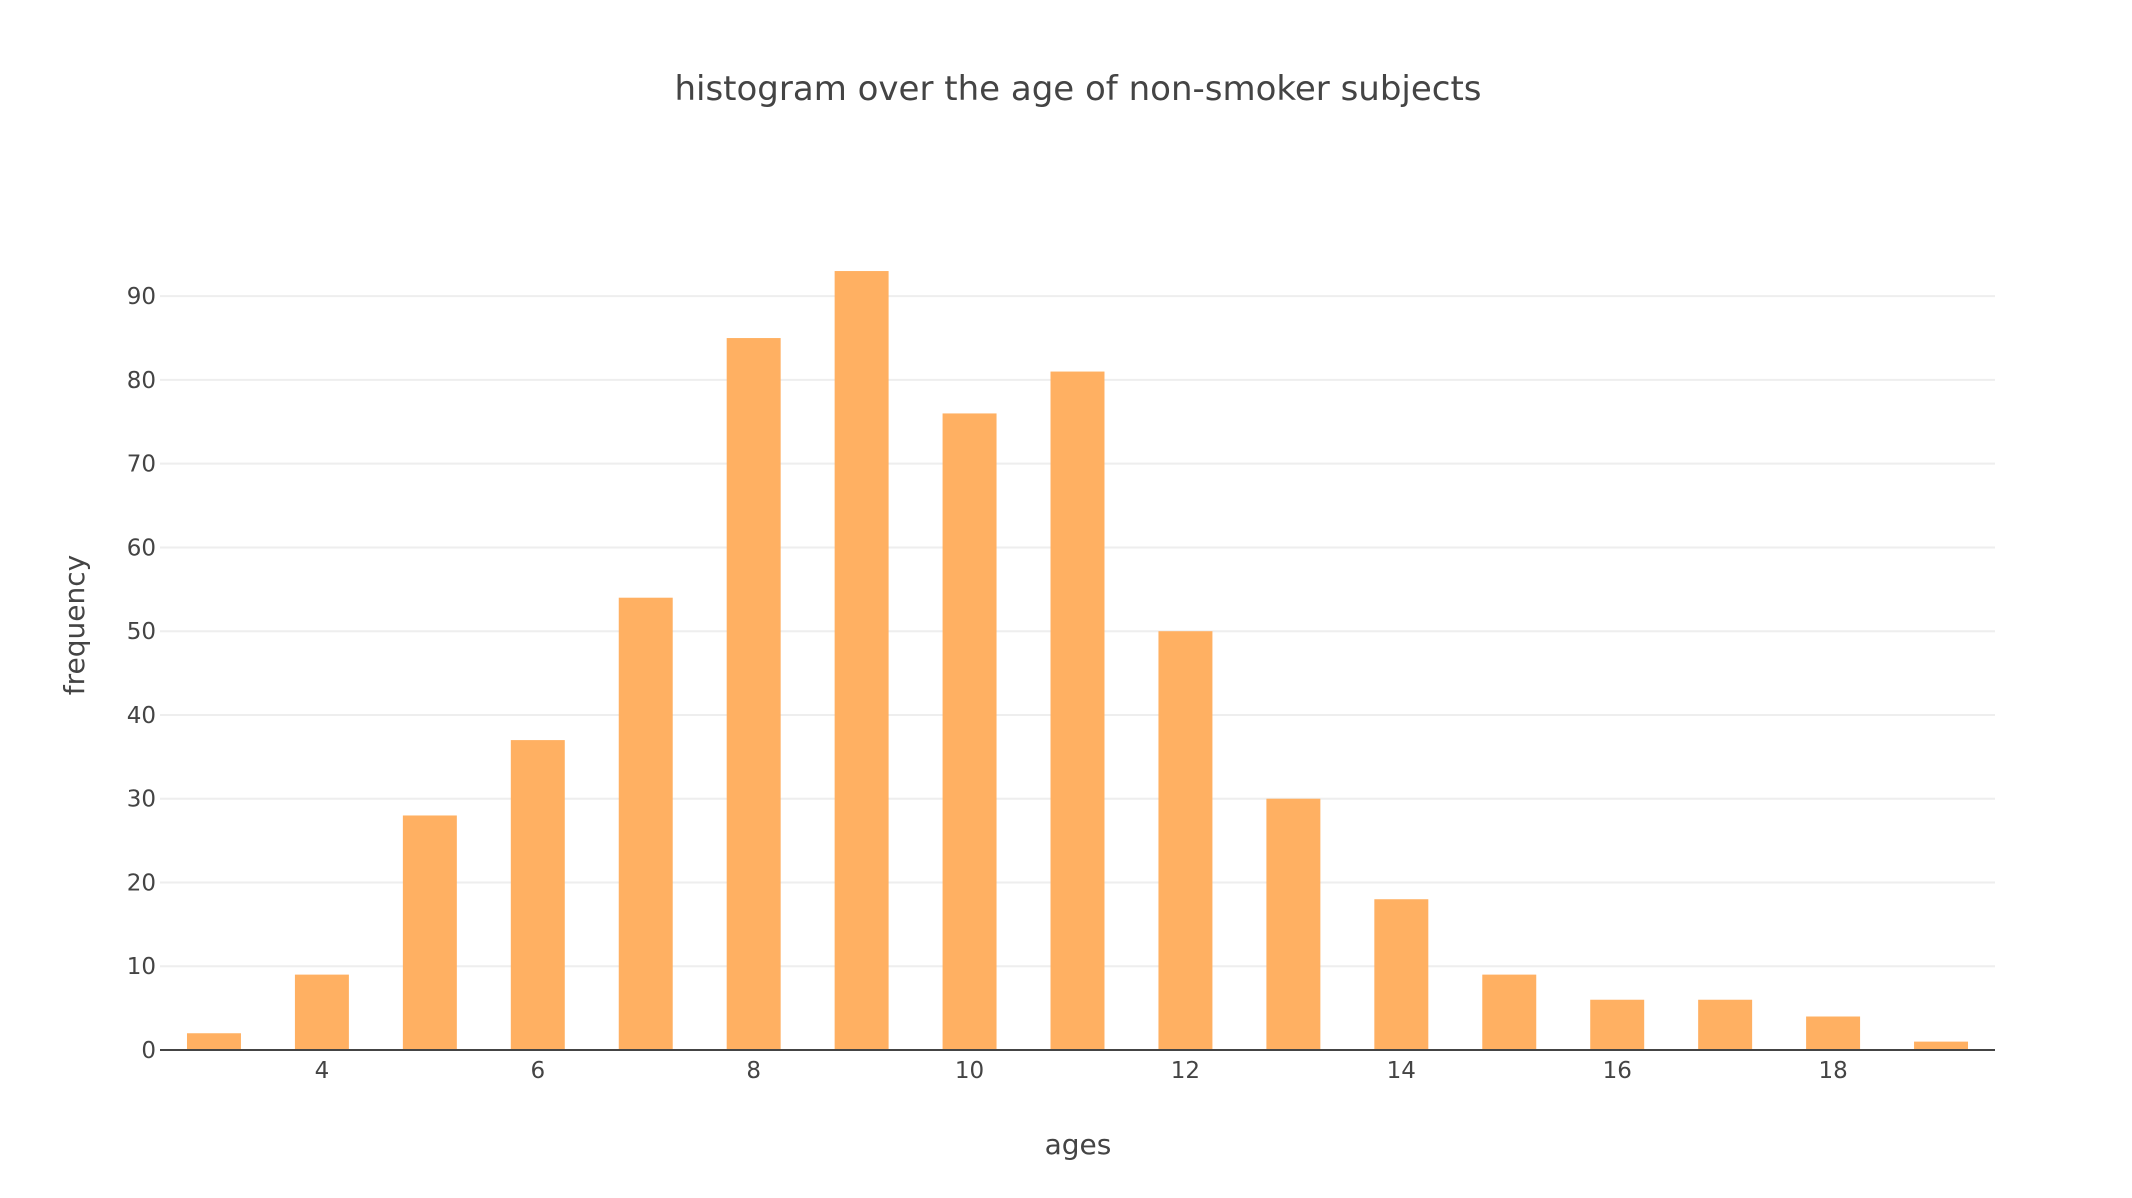  What do you see at coordinates (141, 674) in the screenshot?
I see `y-axis-ticks: 0 10 20 30 40 50 60 70 80 90` at bounding box center [141, 674].